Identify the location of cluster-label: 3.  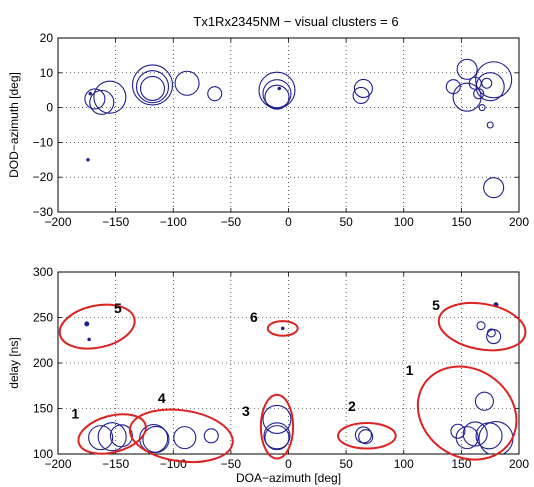
(246, 411).